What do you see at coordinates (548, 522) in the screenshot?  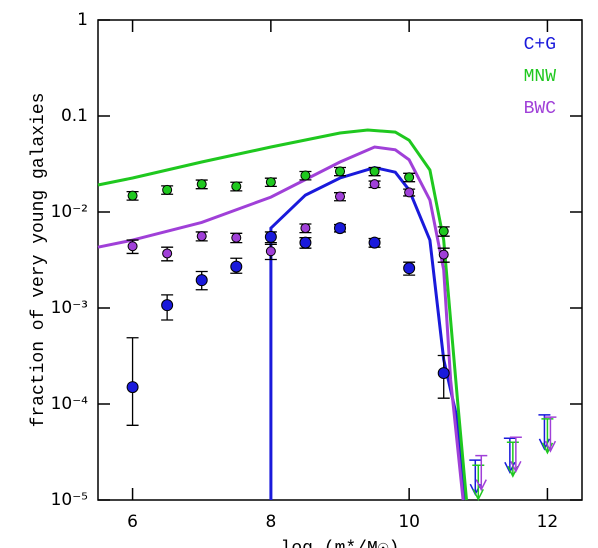 I see `x-tick-label: 12` at bounding box center [548, 522].